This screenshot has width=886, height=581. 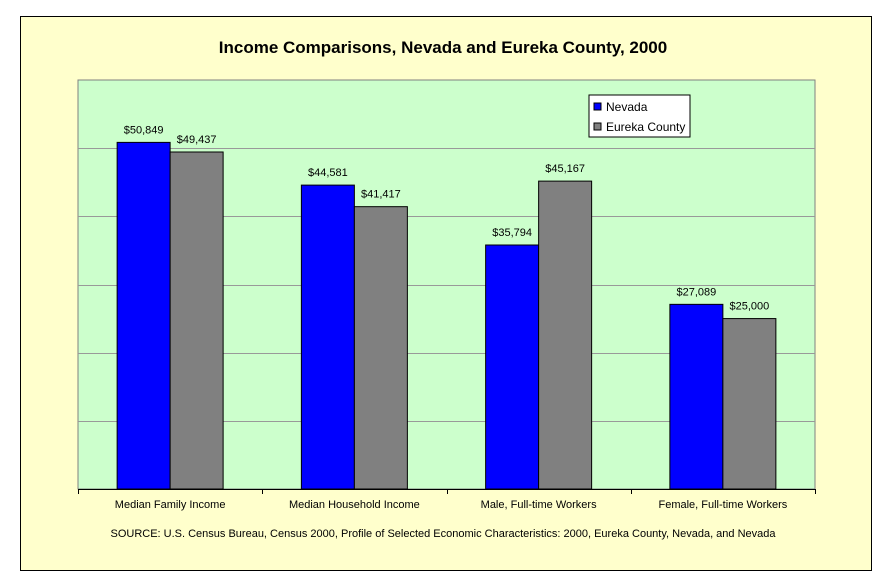 I want to click on x-tick-label: Median Household Income, so click(x=354, y=505).